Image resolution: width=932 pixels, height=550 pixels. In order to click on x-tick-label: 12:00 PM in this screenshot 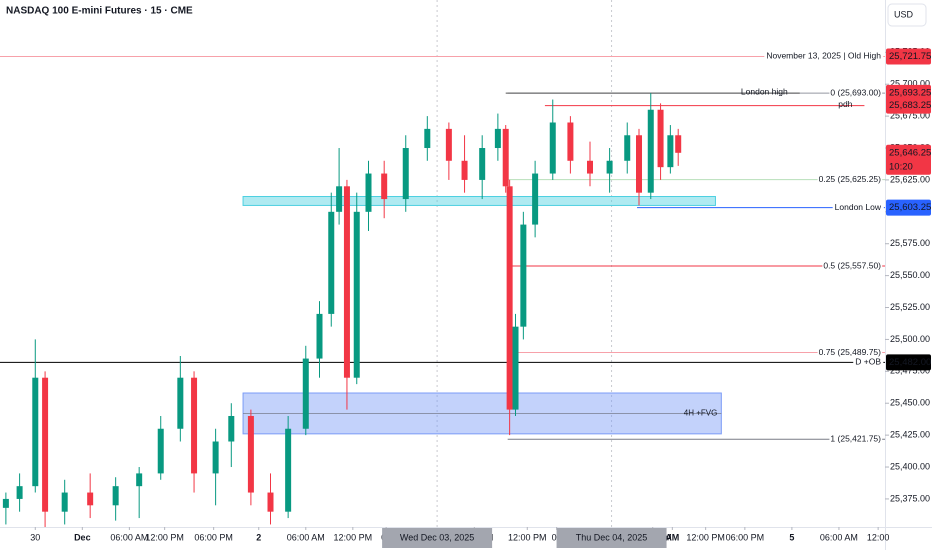, I will do `click(705, 537)`.